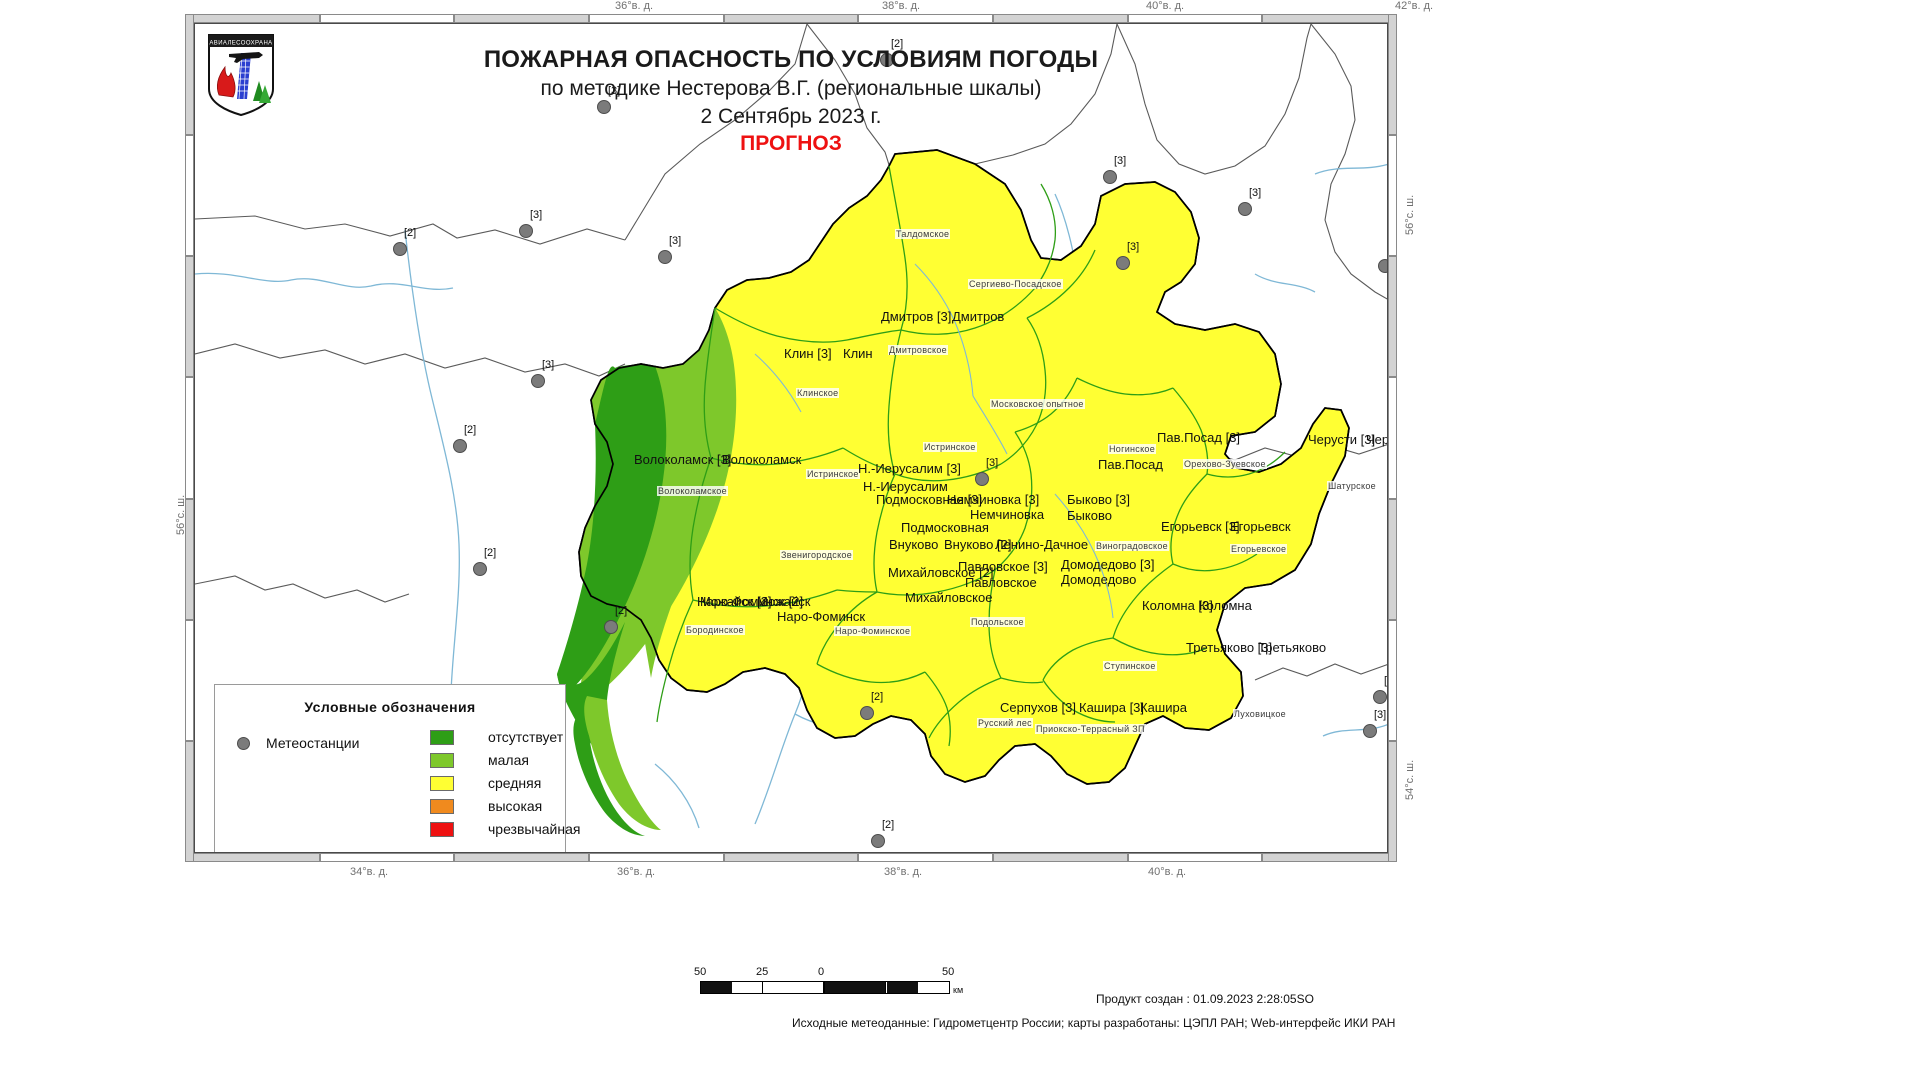 Image resolution: width=1920 pixels, height=1080 pixels. What do you see at coordinates (1001, 582) in the screenshot?
I see `station-label-name: Павловское` at bounding box center [1001, 582].